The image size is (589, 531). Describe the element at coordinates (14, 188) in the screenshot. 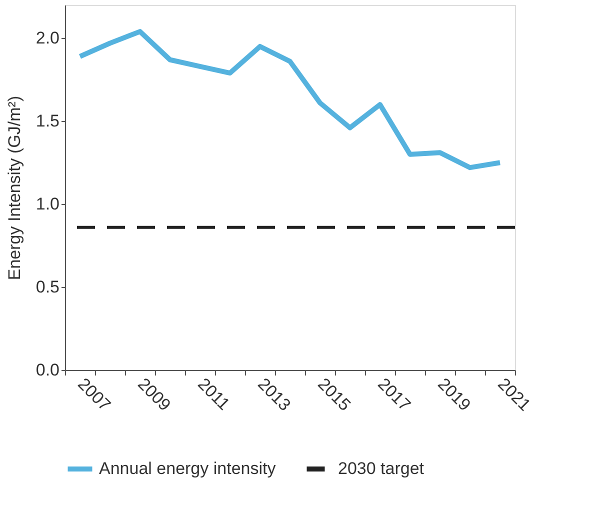

I see `y-axis-title: Energy Intensity (GJ/m²)` at that location.